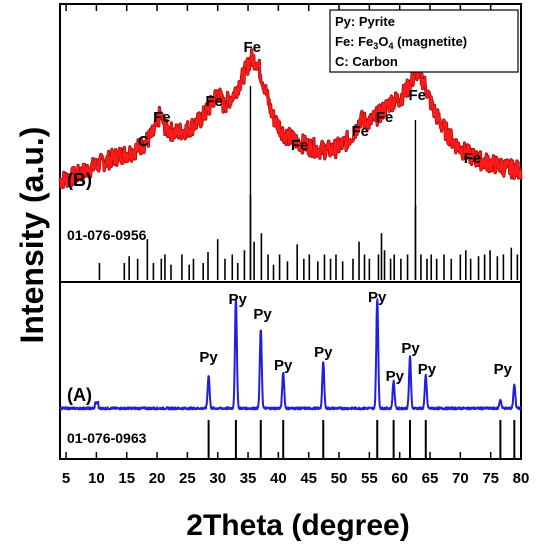 This screenshot has width=538, height=550. Describe the element at coordinates (143, 141) in the screenshot. I see `peak-label-b: C` at that location.